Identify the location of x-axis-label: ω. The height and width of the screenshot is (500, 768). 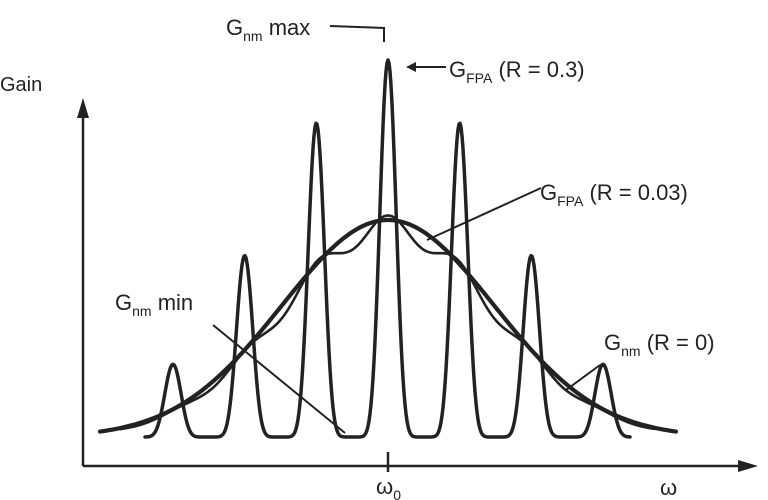
(668, 487).